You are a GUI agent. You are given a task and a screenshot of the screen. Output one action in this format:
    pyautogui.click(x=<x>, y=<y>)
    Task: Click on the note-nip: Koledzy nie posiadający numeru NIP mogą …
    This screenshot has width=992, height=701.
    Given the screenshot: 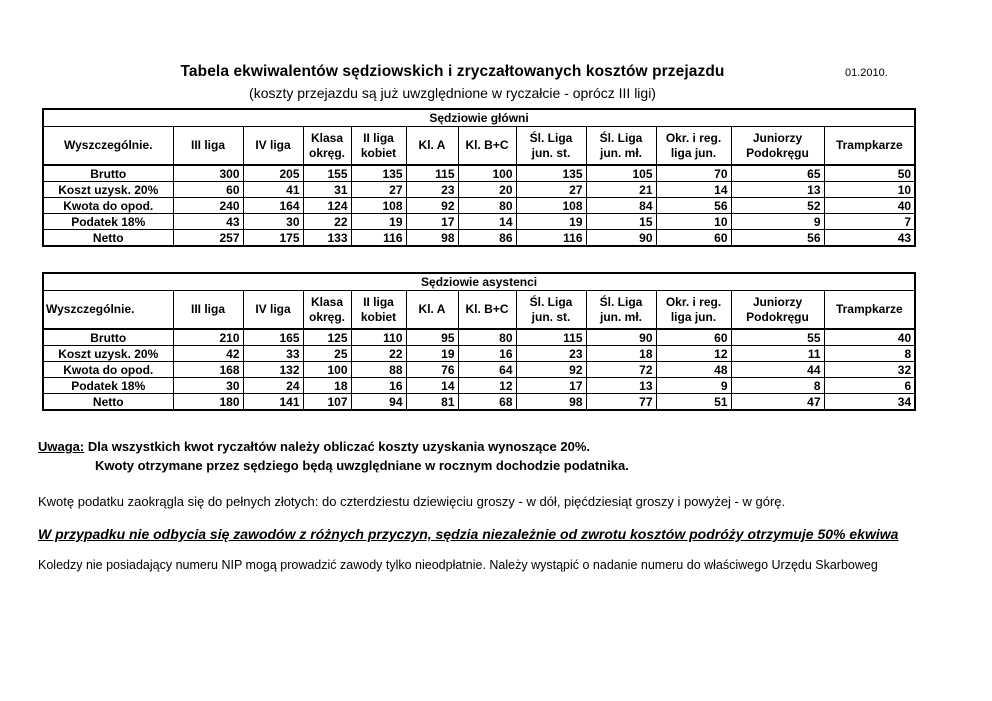 What is the action you would take?
    pyautogui.click(x=458, y=565)
    